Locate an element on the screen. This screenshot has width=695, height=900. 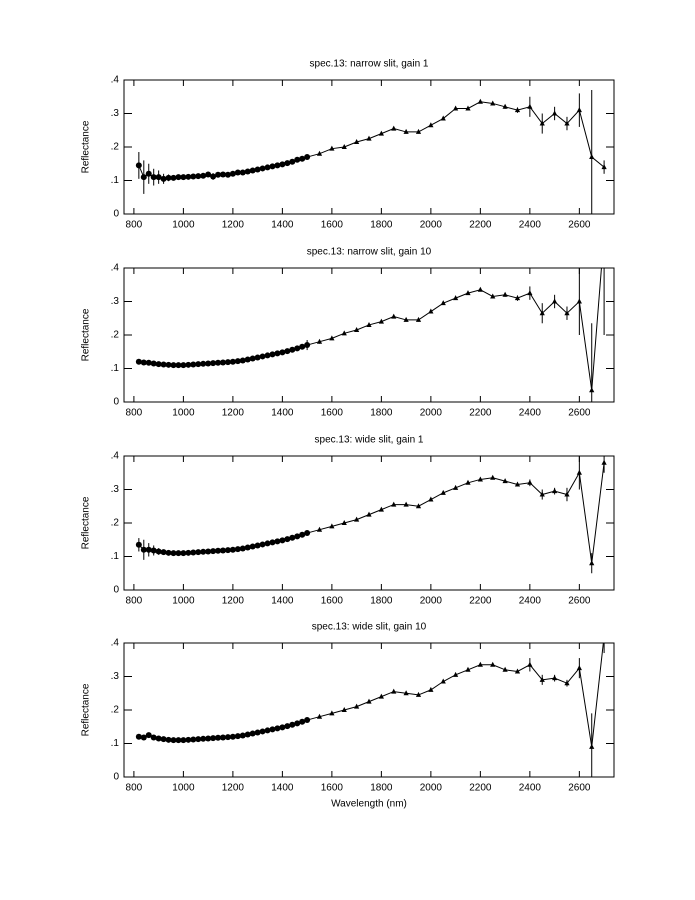
plot-area is located at coordinates (370, 710).